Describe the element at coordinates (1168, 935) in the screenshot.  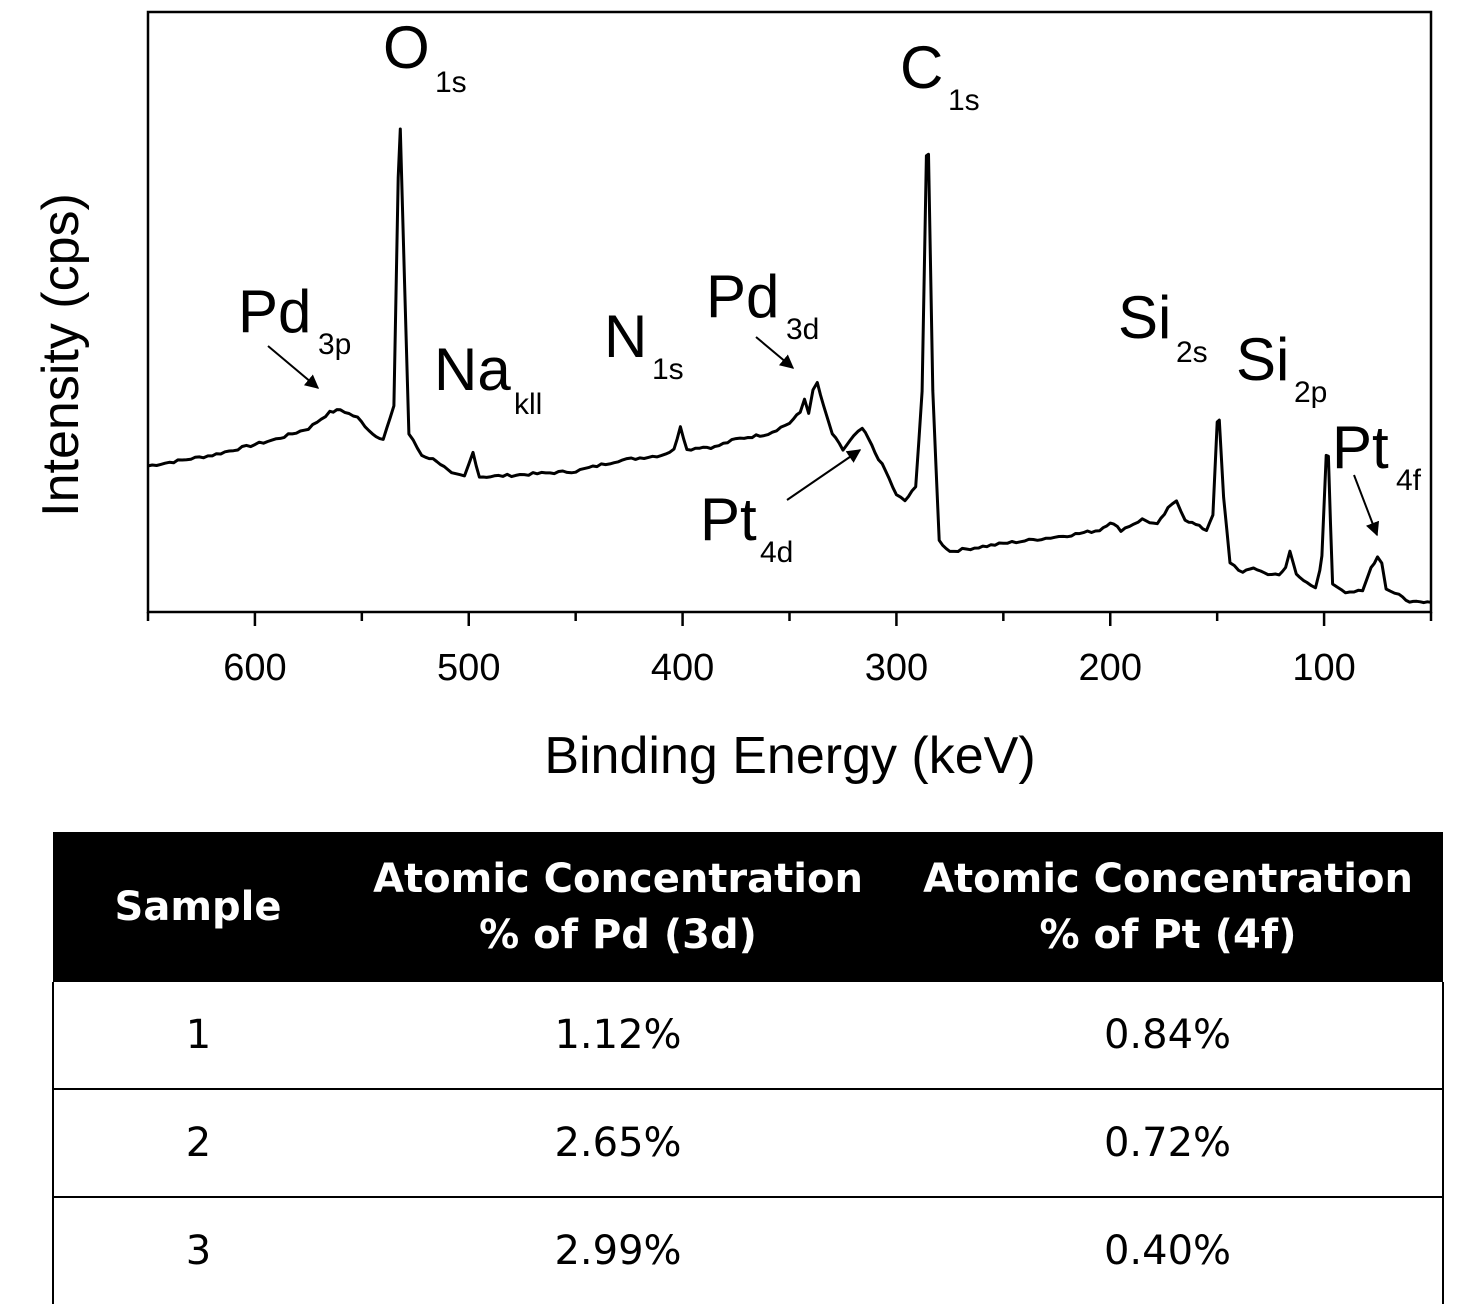
I see `header-line: % of Pt (4f)` at that location.